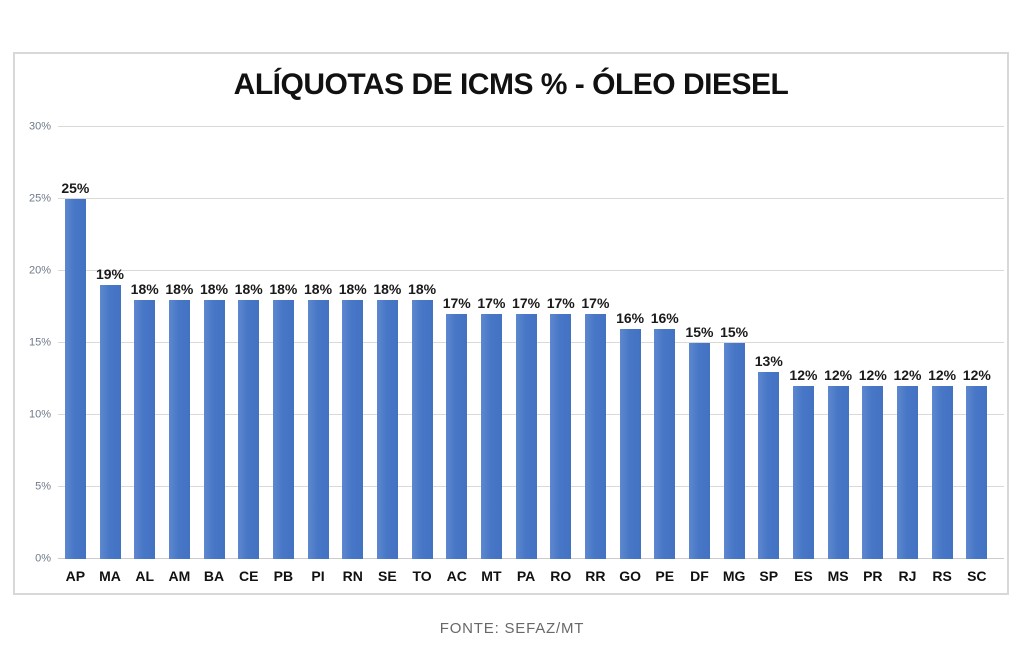  Describe the element at coordinates (75, 188) in the screenshot. I see `bar-value-label: 25%` at that location.